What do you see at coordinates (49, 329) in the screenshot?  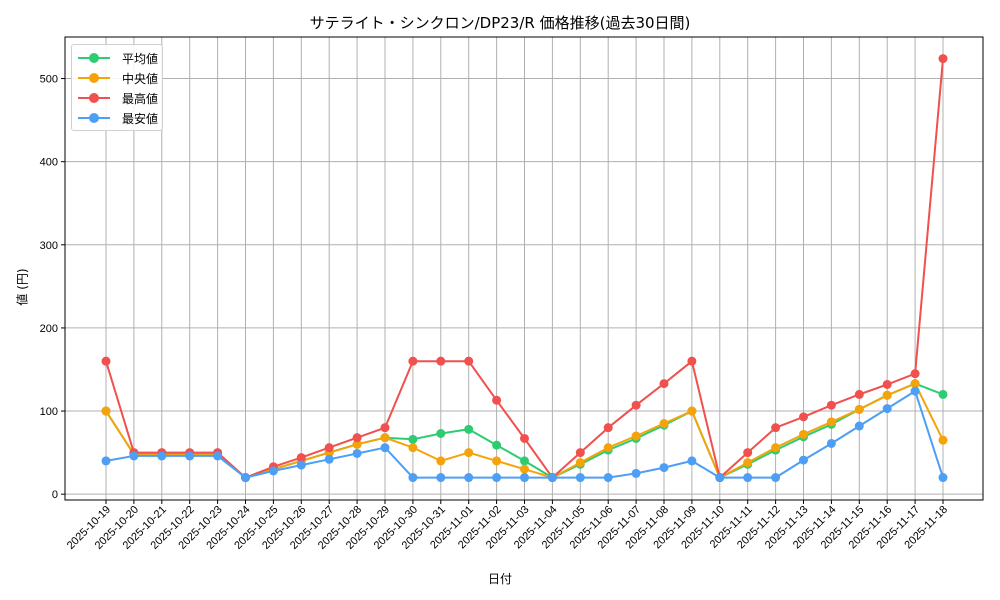 I see `svg-text: 200` at bounding box center [49, 329].